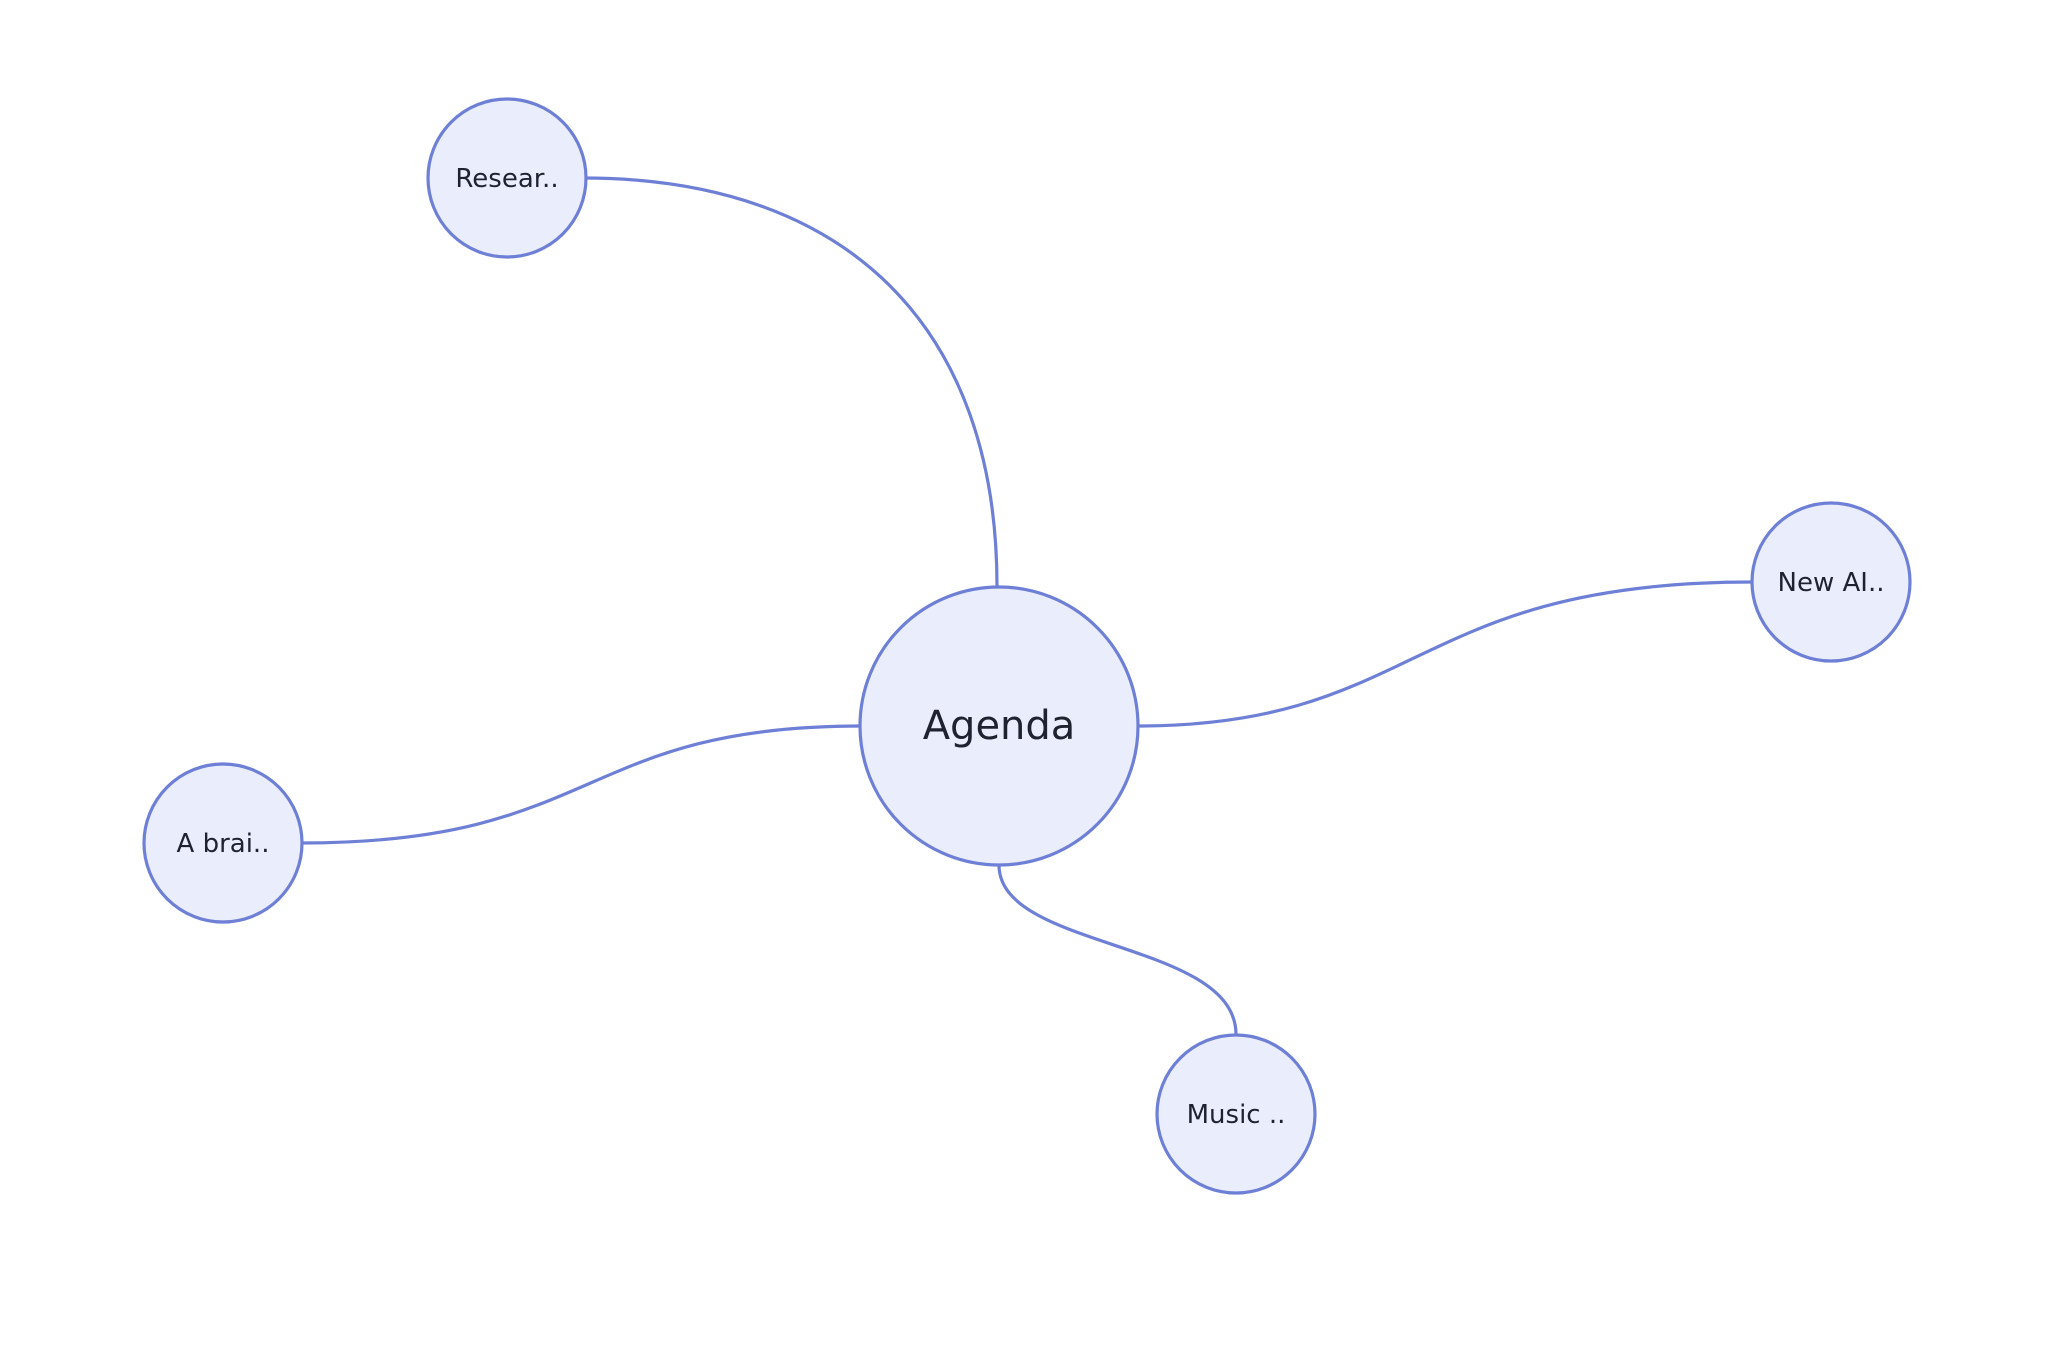  Describe the element at coordinates (1444, 654) in the screenshot. I see `edge-agenda-newai` at that location.